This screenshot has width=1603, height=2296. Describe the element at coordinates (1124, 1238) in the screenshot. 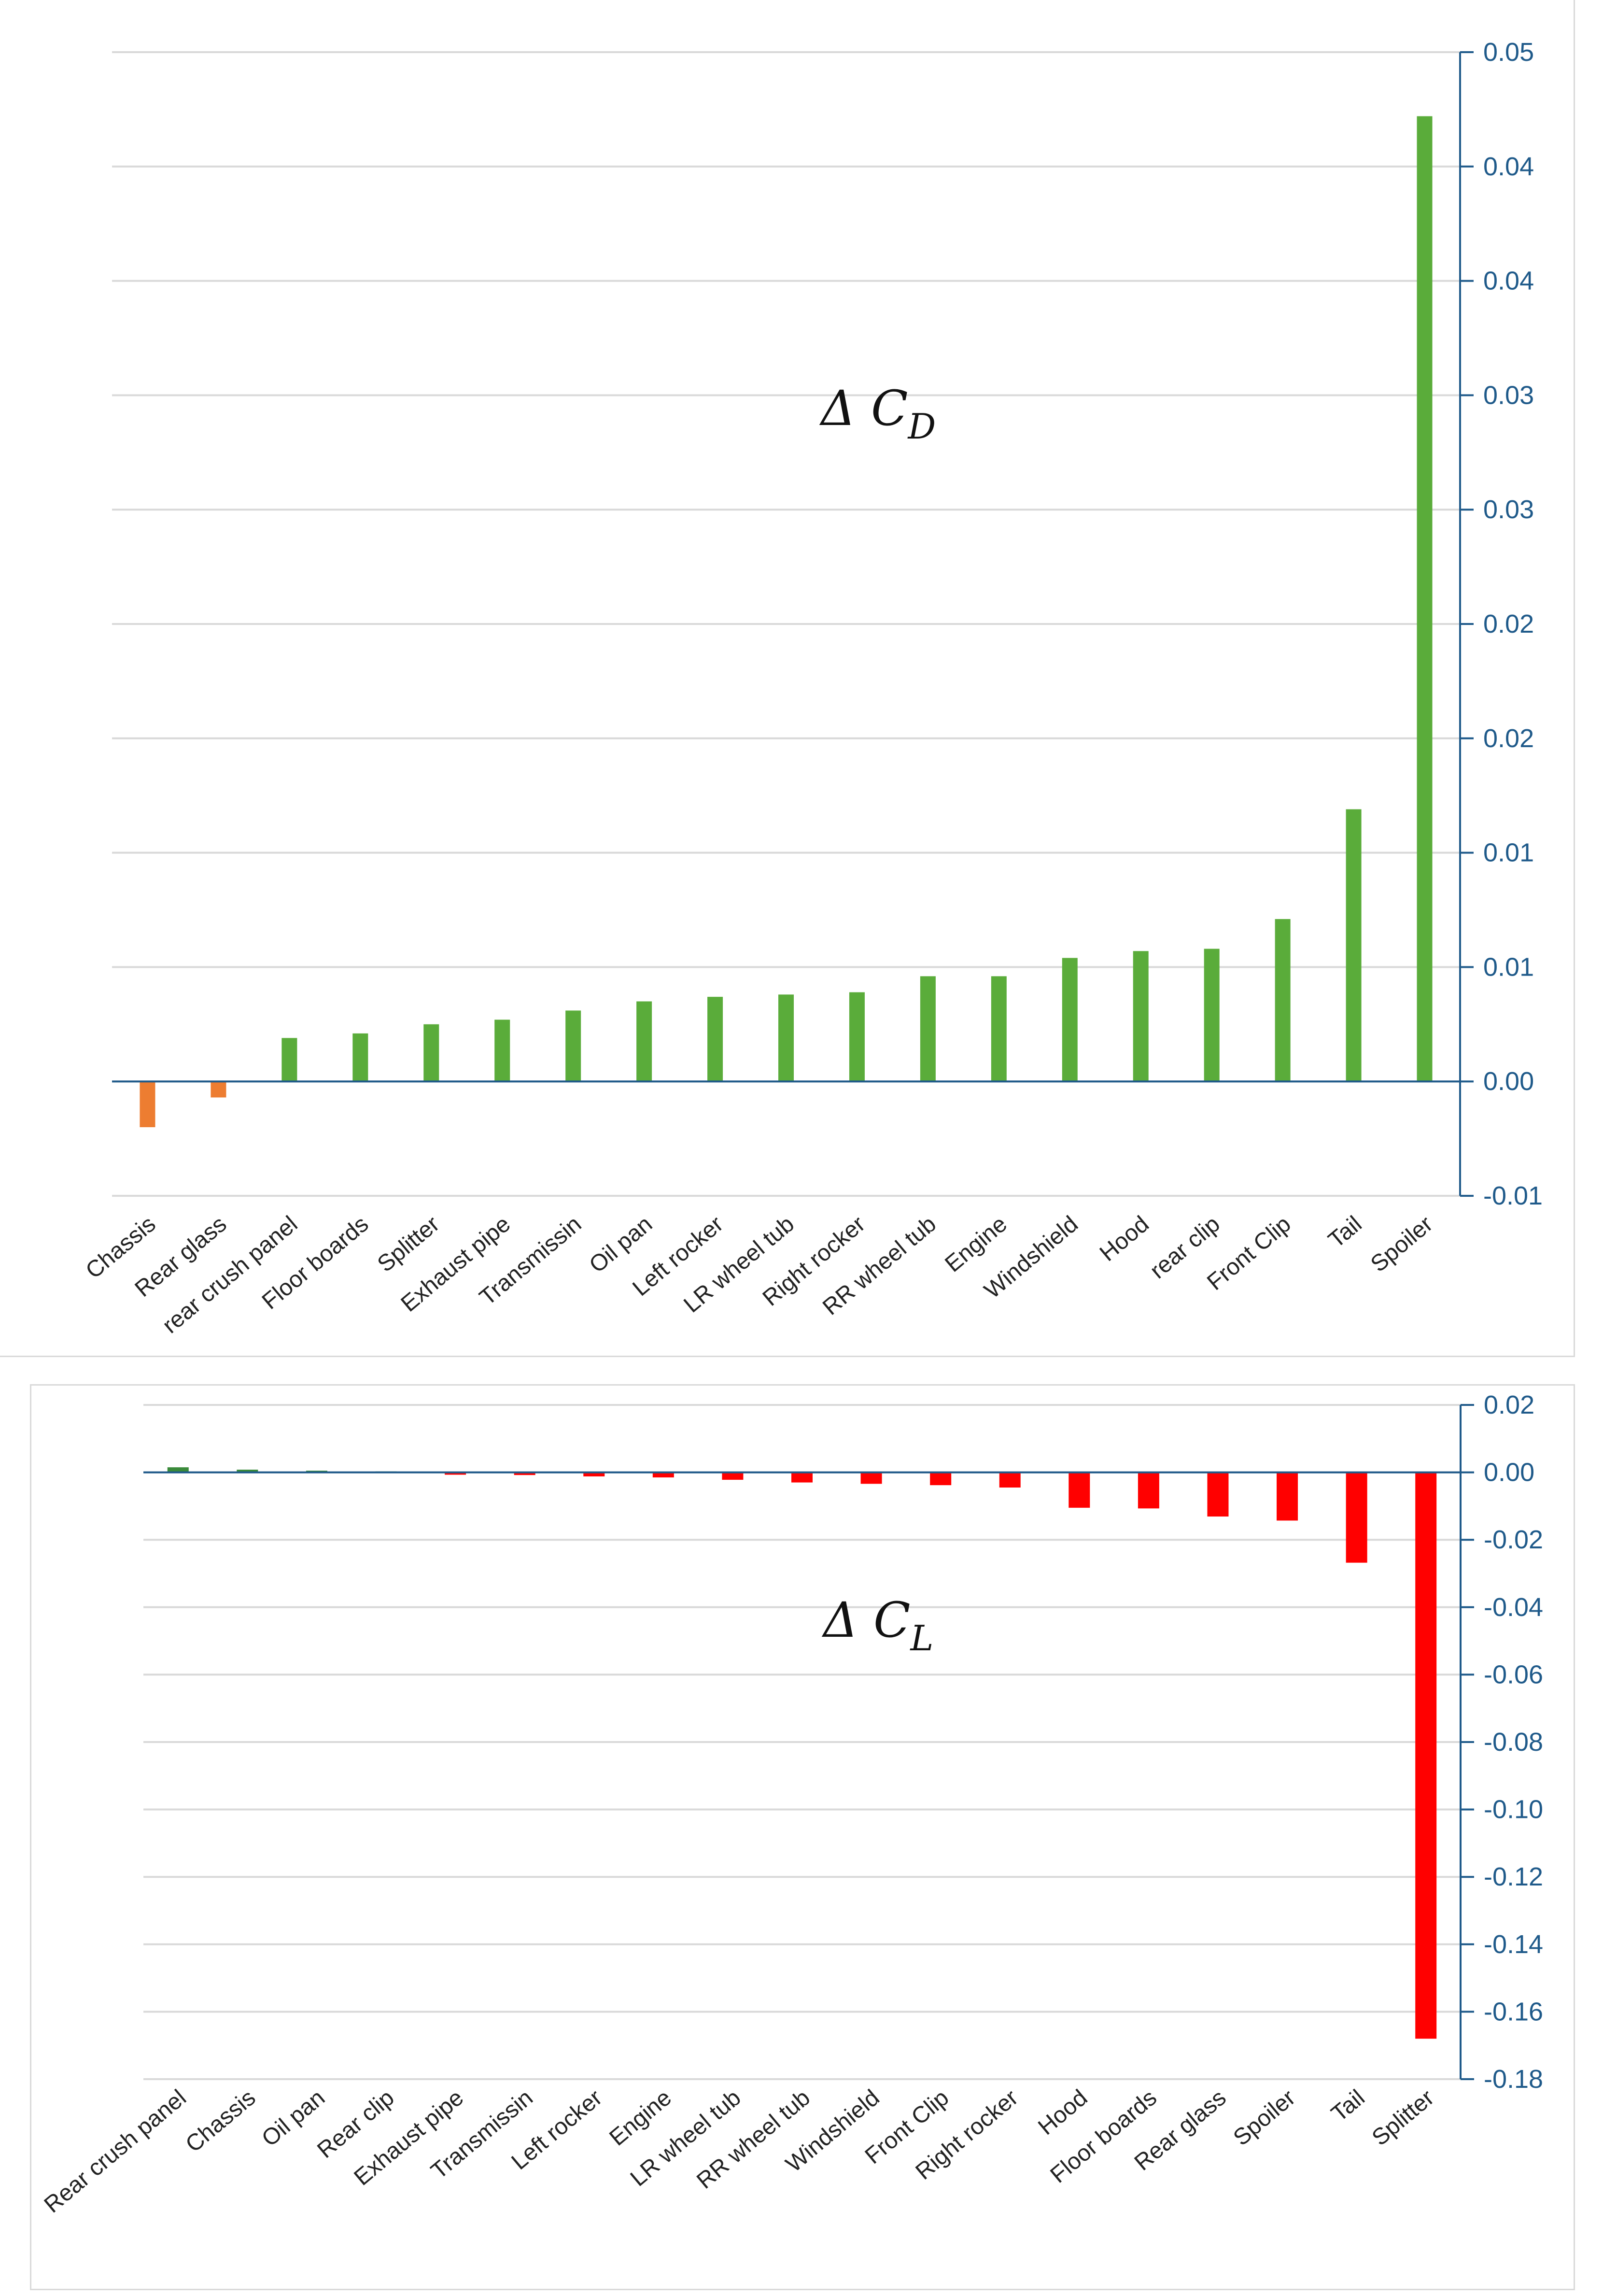

I see `drag-category-label: Hood` at that location.